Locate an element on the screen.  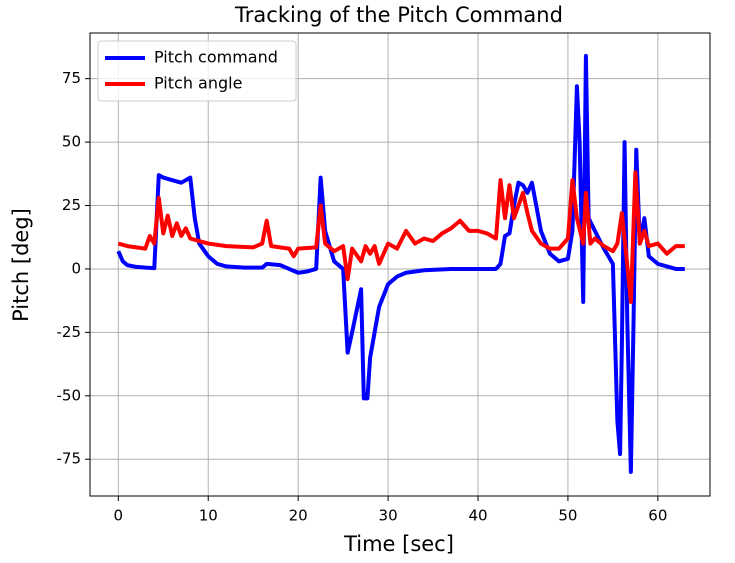
legend-label: Pitch command is located at coordinates (216, 57).